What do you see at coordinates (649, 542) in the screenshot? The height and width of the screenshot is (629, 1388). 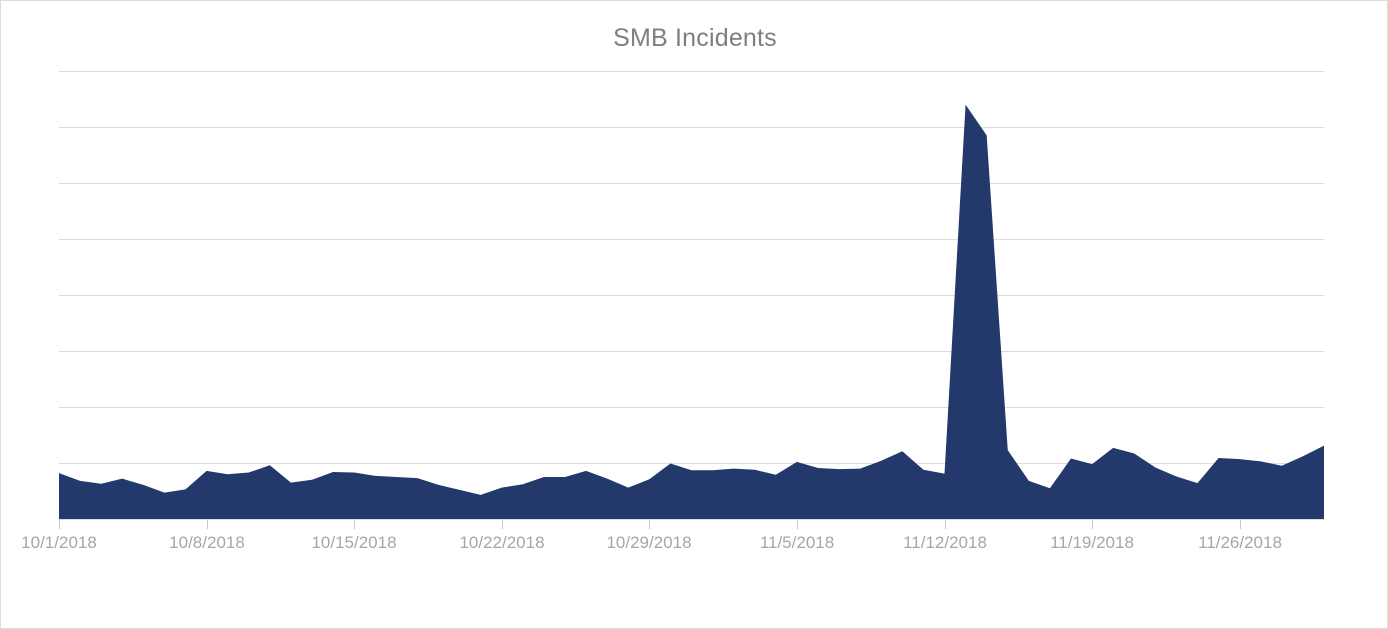 I see `x-axis-tick-label: 10/29/2018` at bounding box center [649, 542].